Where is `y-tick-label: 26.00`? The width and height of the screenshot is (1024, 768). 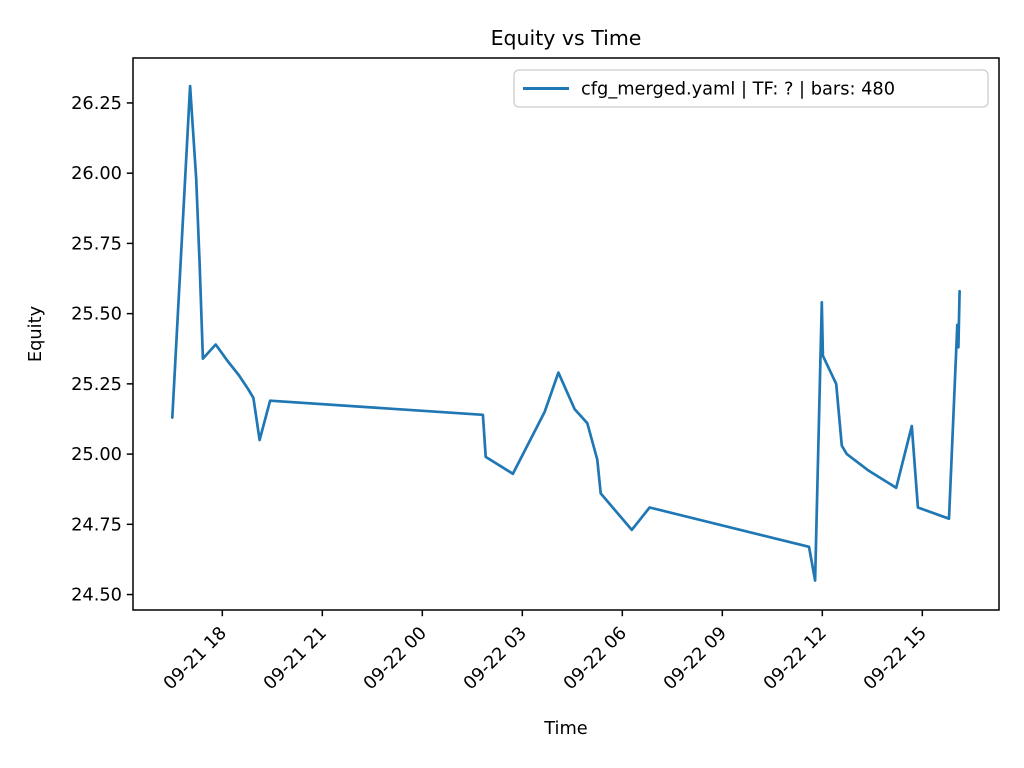
y-tick-label: 26.00 is located at coordinates (96, 173).